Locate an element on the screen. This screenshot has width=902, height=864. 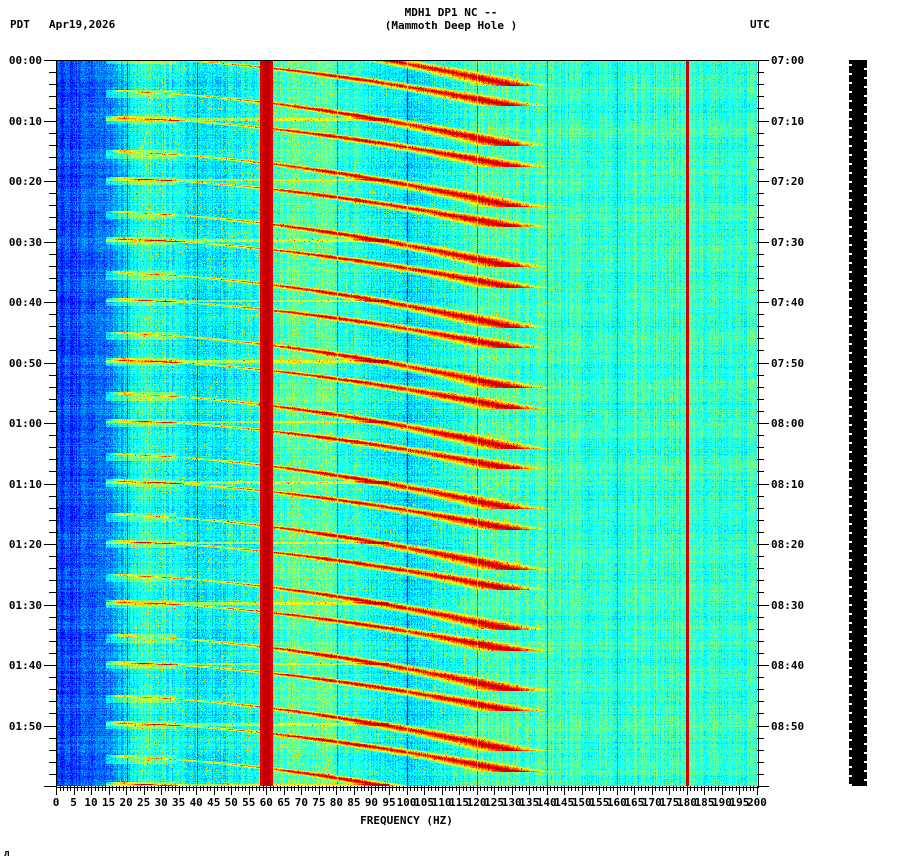
frequency-label: 105 is located at coordinates (424, 802).